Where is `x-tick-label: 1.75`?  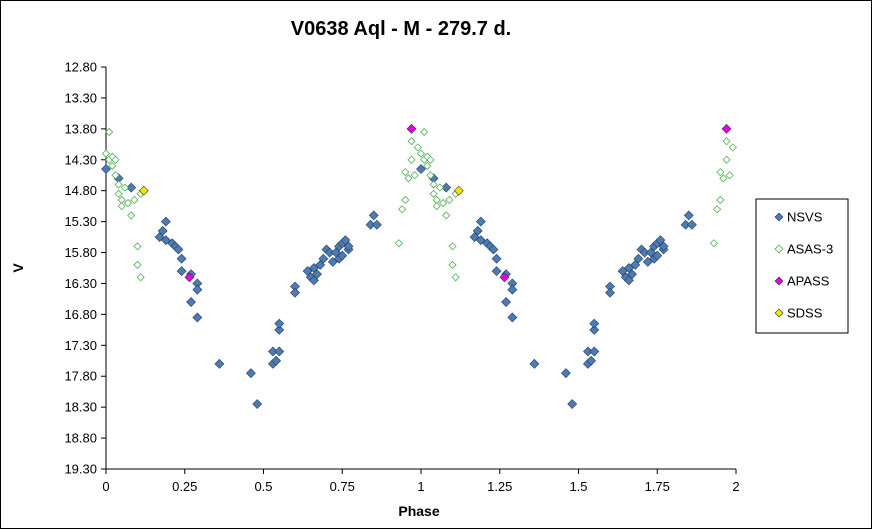 x-tick-label: 1.75 is located at coordinates (657, 486).